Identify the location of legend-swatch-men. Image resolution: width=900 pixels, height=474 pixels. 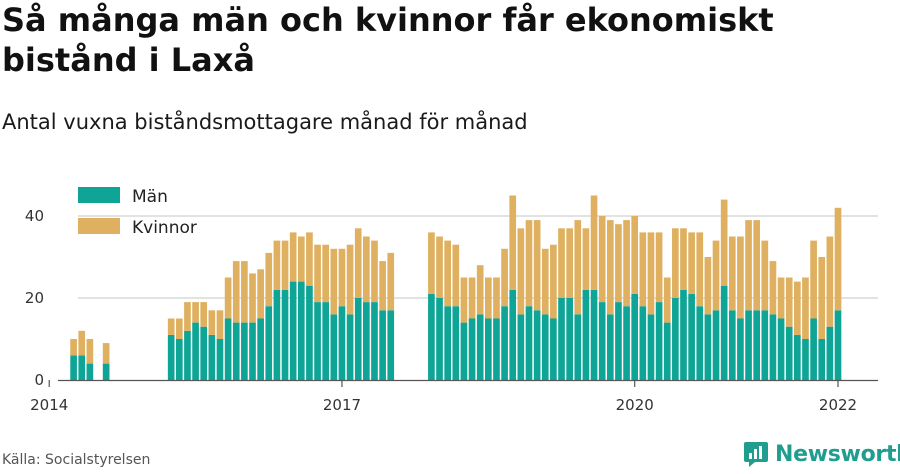
(99, 195).